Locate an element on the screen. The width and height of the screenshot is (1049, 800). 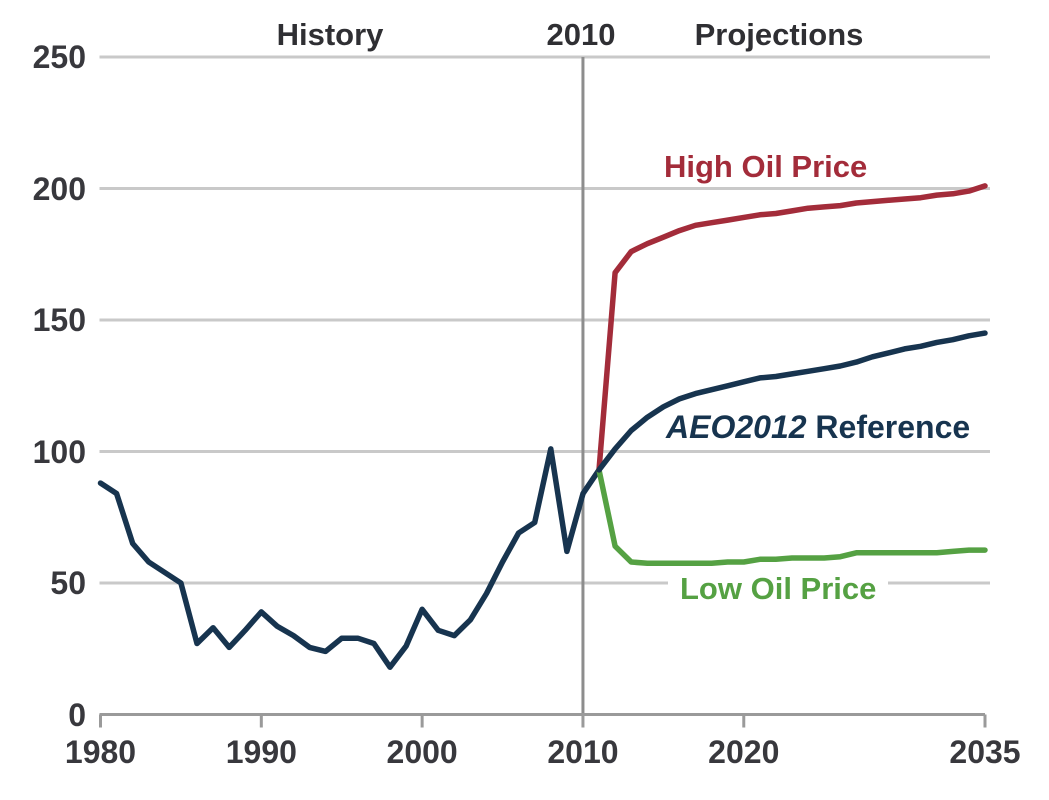
divider-year-label: 2010 is located at coordinates (581, 34).